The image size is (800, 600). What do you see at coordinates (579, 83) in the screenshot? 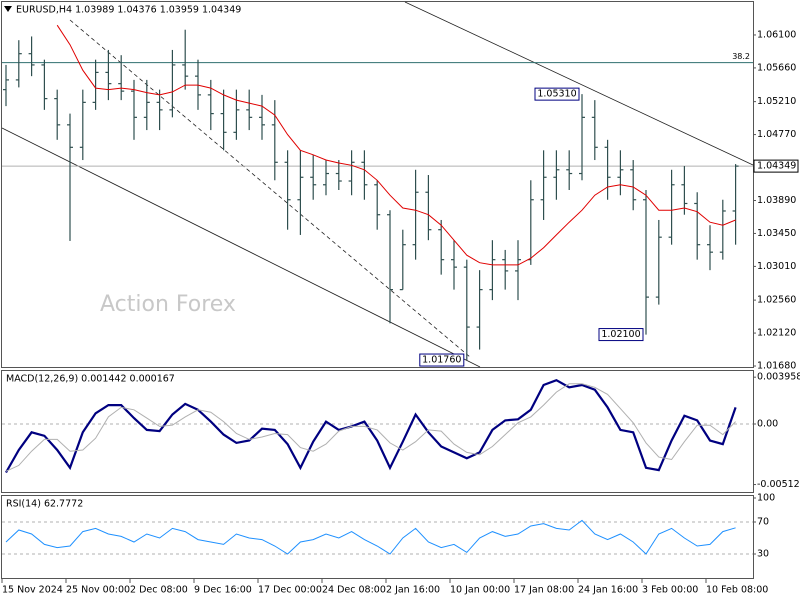
I see `channel-upper` at bounding box center [579, 83].